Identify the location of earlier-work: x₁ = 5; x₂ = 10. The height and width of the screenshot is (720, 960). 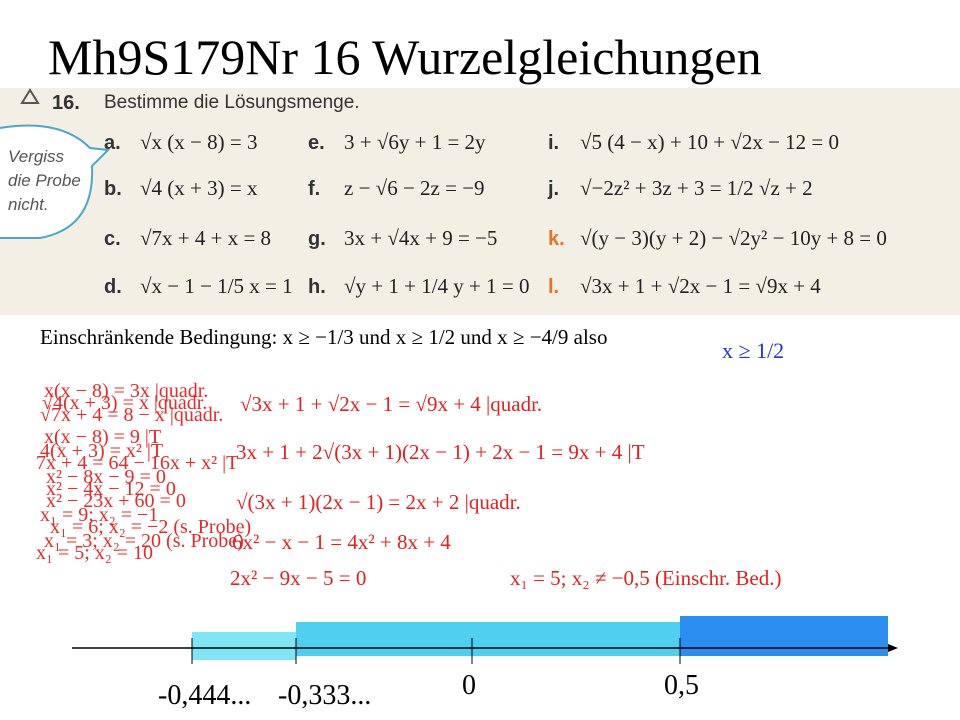
(95, 553).